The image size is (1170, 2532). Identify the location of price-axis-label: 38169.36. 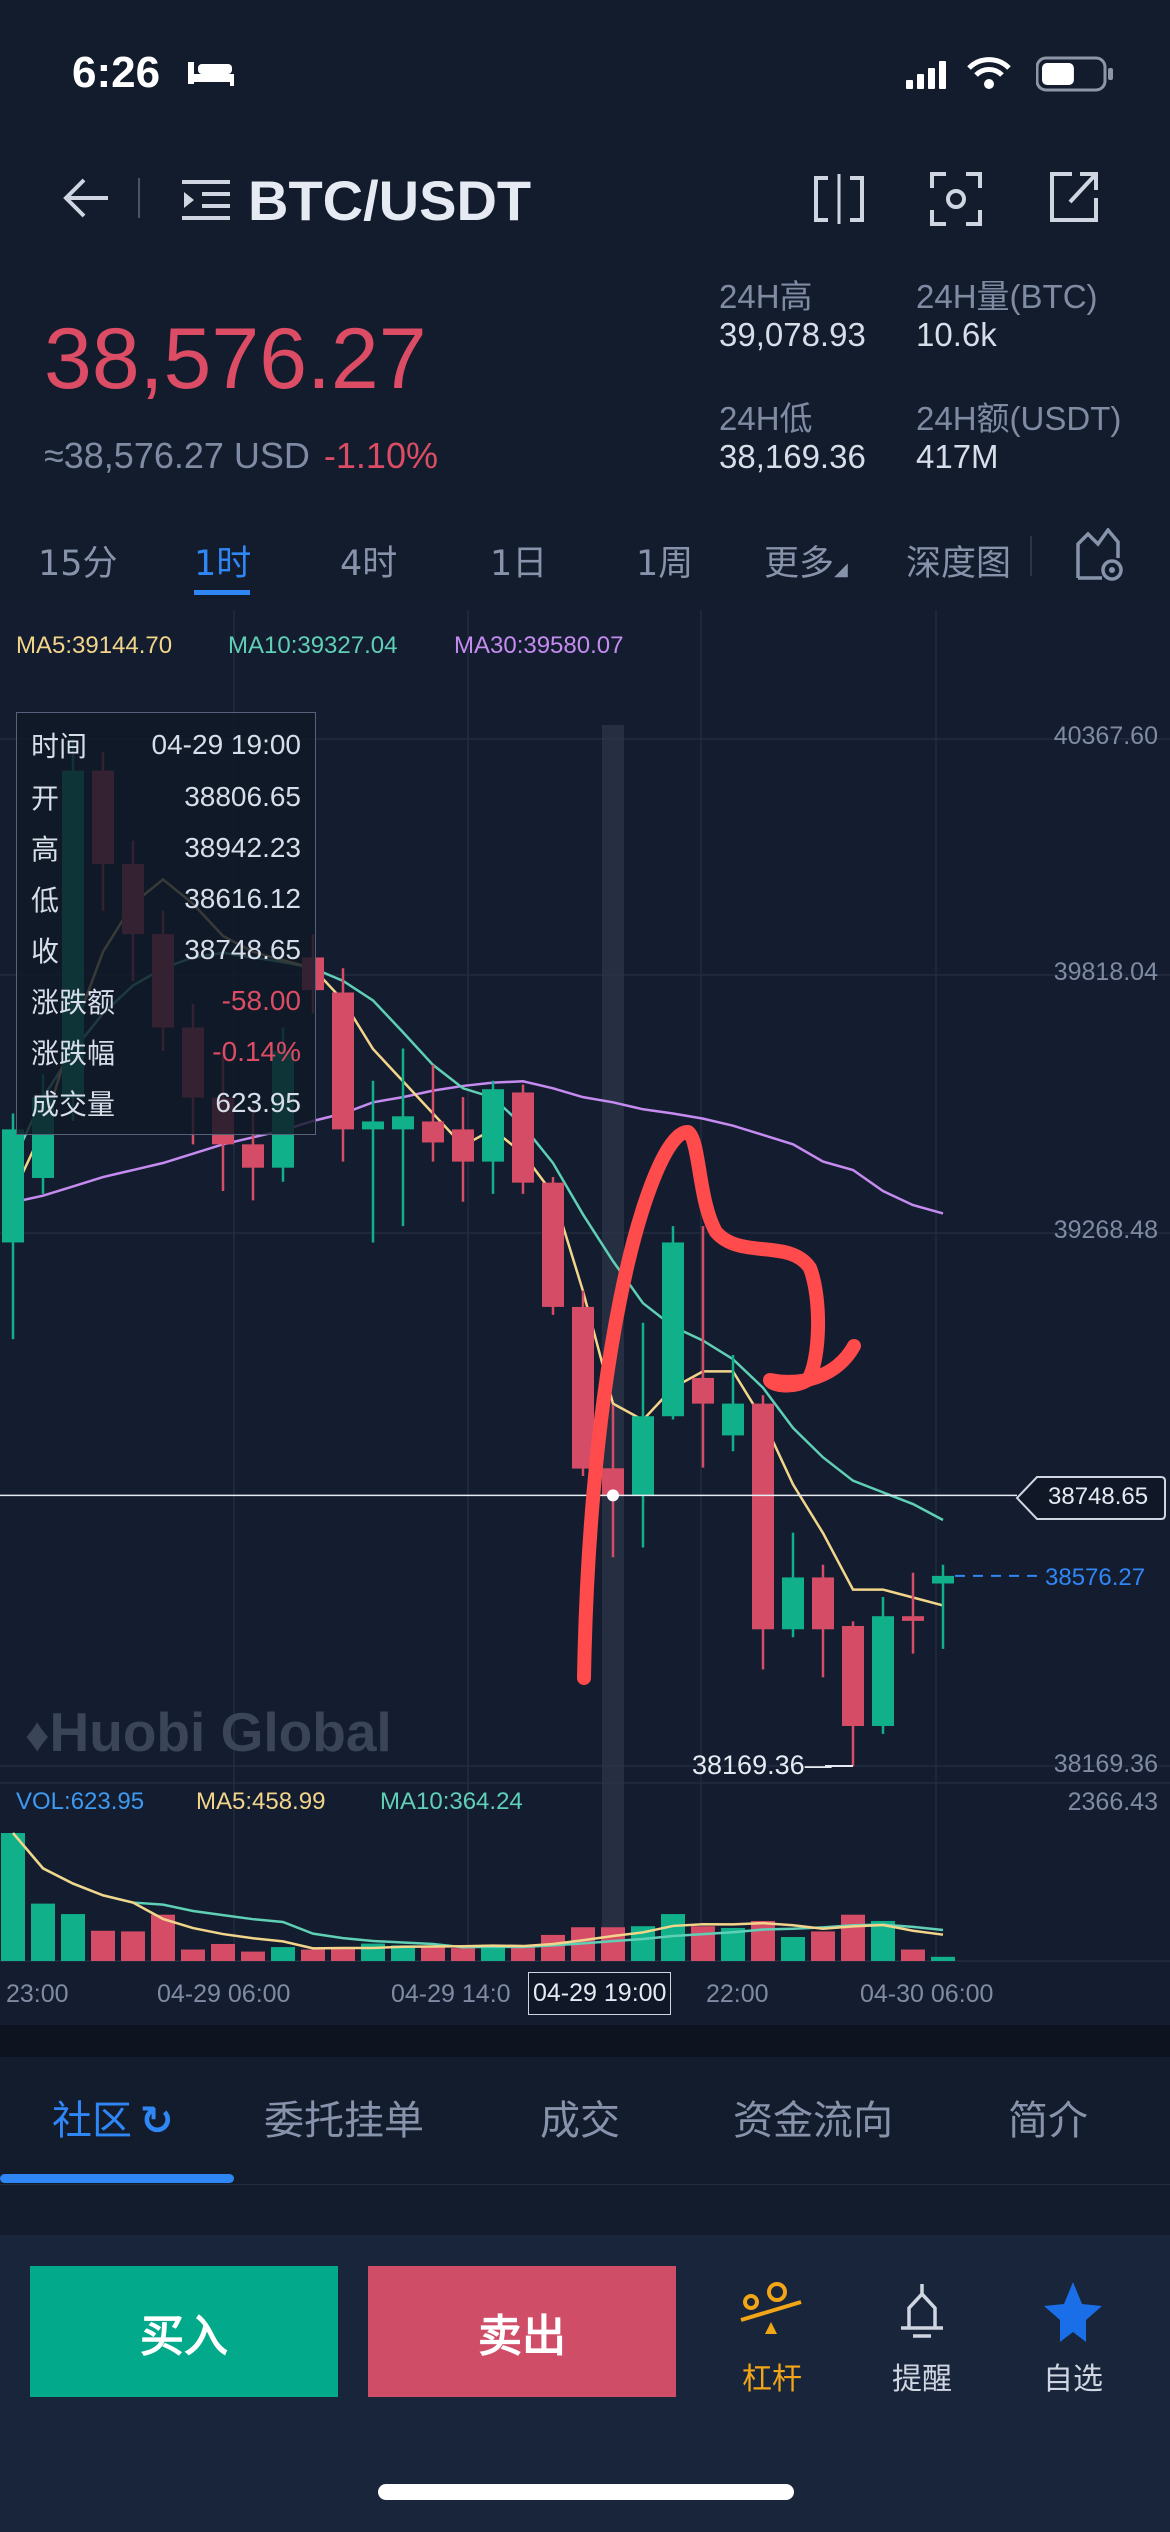
(1105, 1764).